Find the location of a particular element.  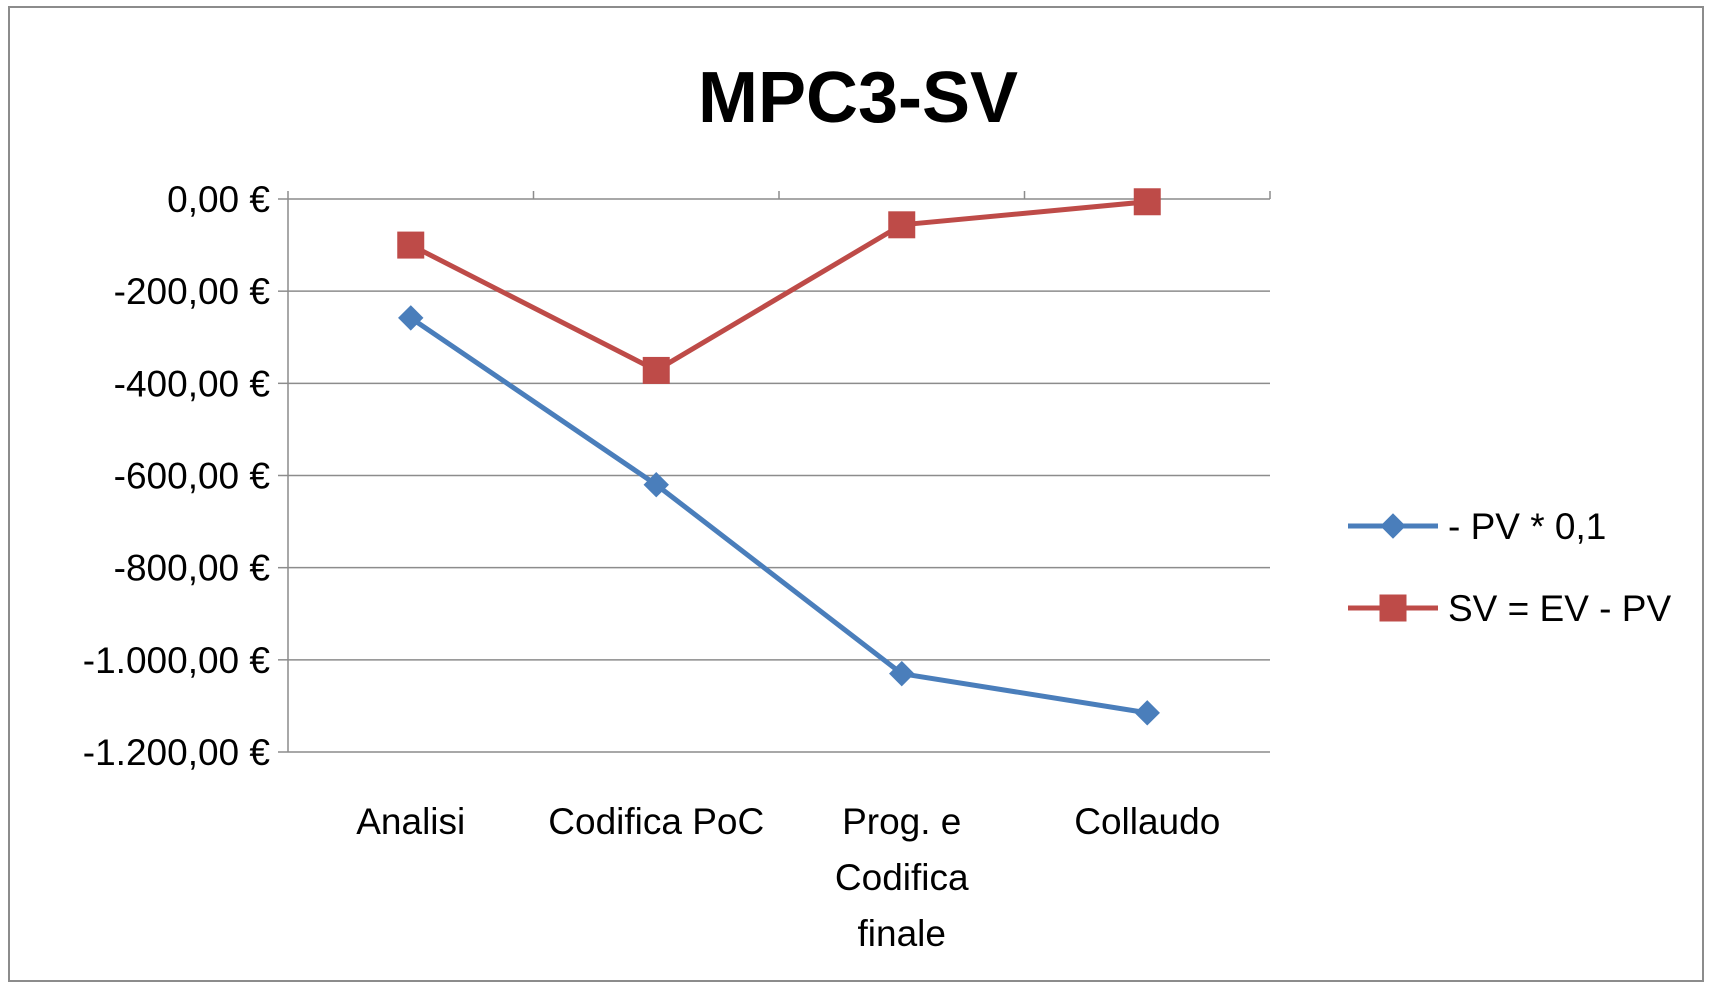

x-category-label: Prog. e Codifica finale is located at coordinates (902, 877).